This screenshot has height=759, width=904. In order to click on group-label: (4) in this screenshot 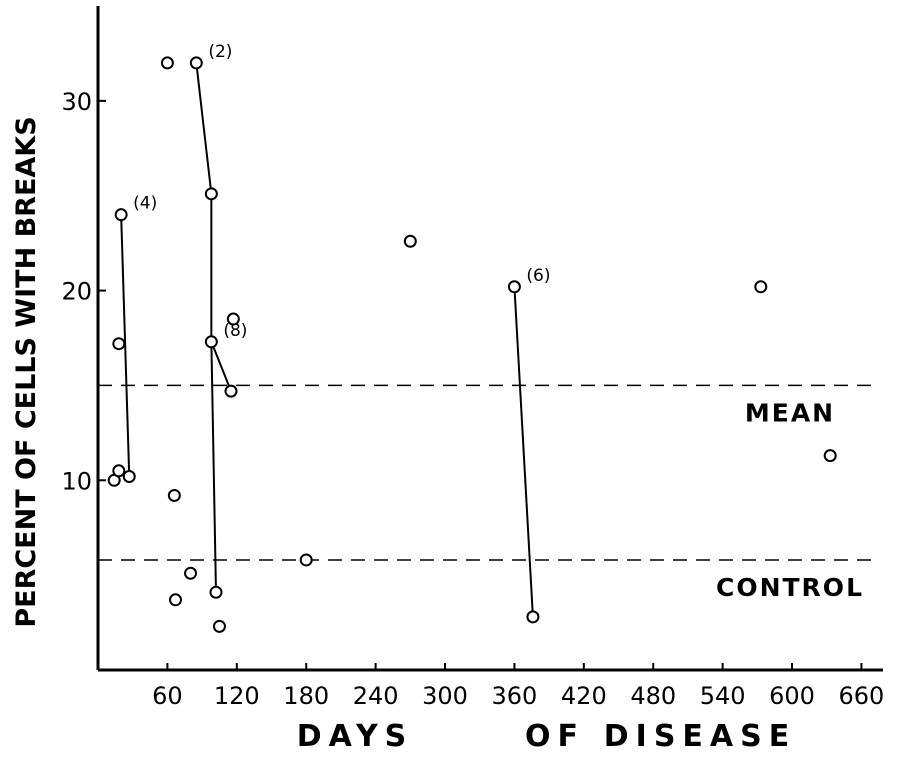, I will do `click(145, 204)`.